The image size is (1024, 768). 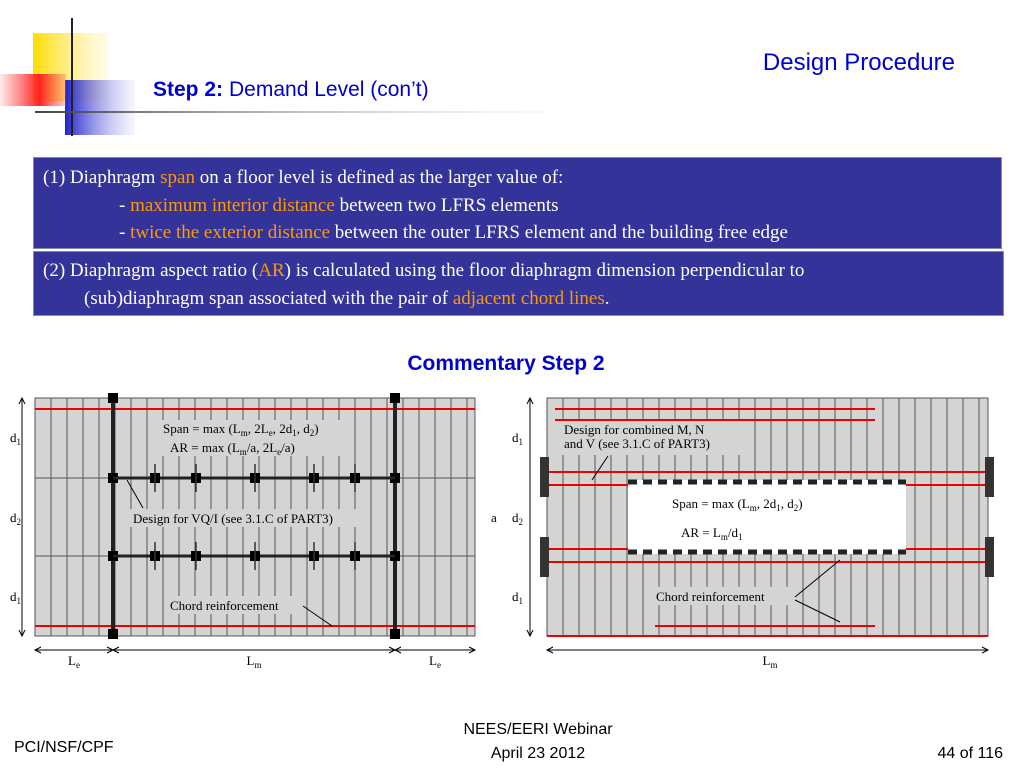 I want to click on formula: Span = max (Lm, 2Le, 2d1, d2), so click(x=241, y=429).